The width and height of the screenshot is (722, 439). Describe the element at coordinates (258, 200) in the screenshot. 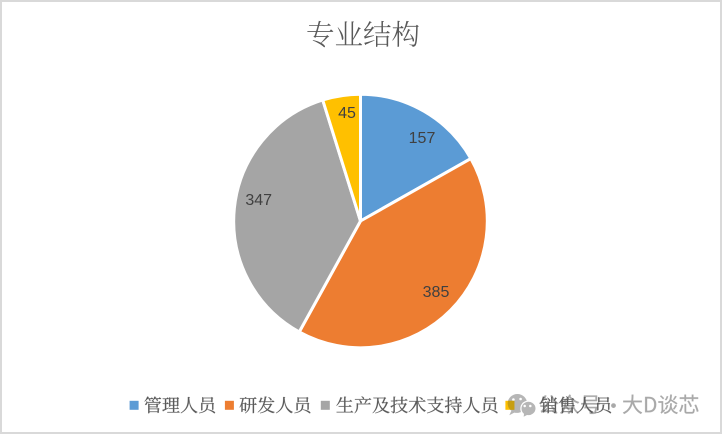

I see `svg-text: 347` at that location.